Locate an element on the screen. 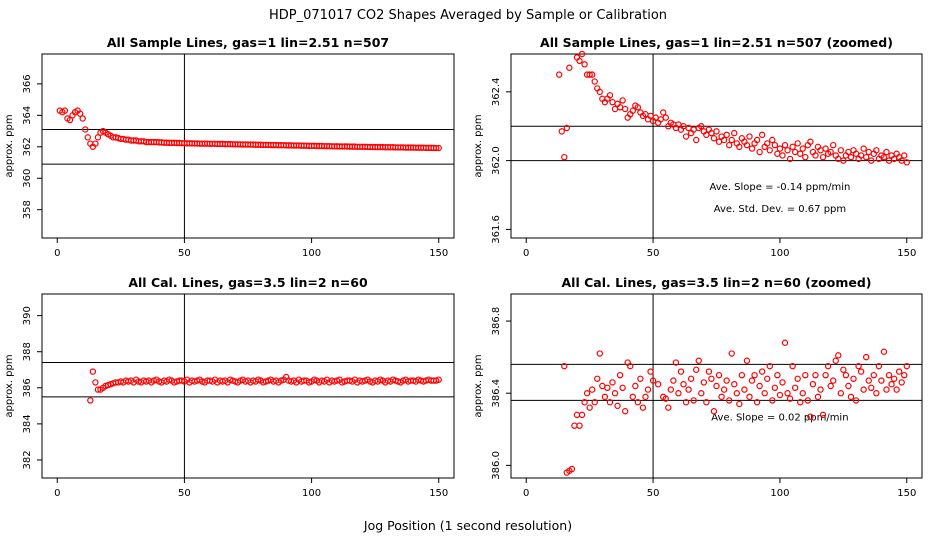  y-tick-label: 361.6 is located at coordinates (496, 229).